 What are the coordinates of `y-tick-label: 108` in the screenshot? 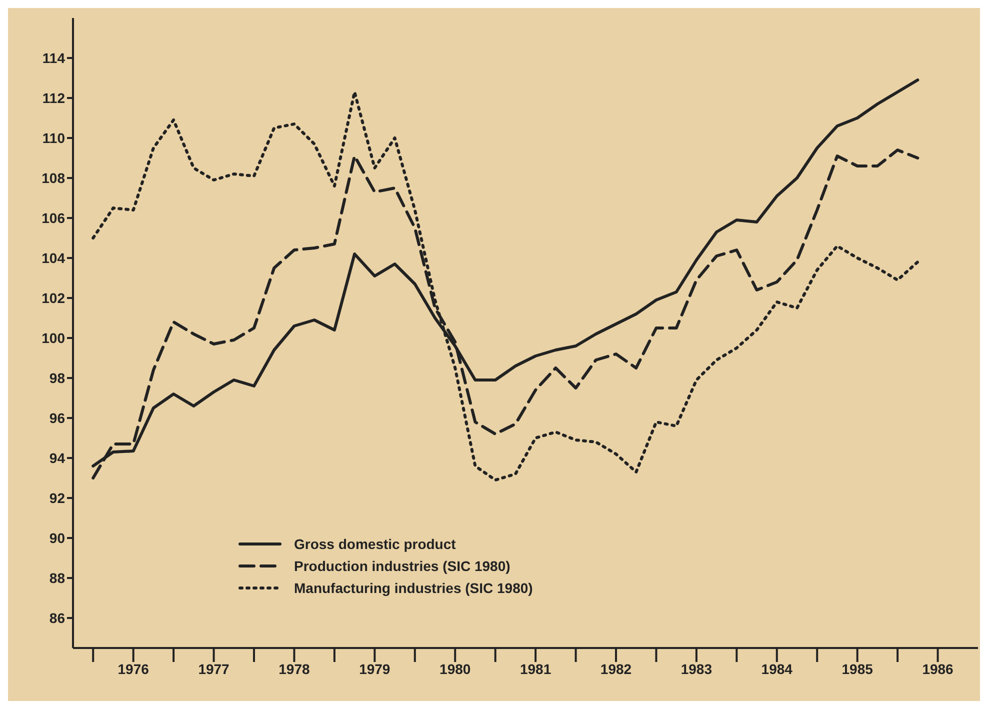 It's located at (54, 178).